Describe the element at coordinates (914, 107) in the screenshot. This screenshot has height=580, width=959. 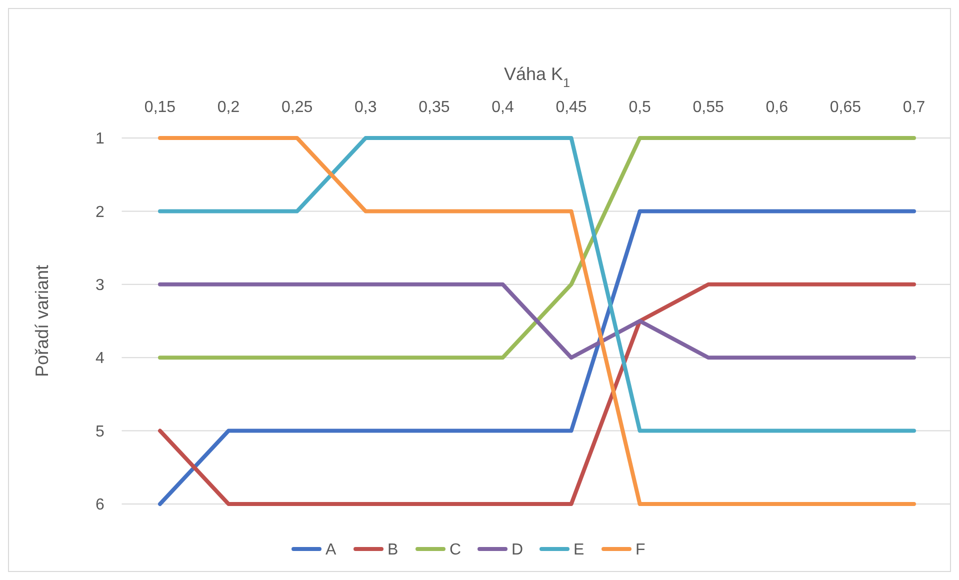
I see `x-tick-label: 0,7` at that location.